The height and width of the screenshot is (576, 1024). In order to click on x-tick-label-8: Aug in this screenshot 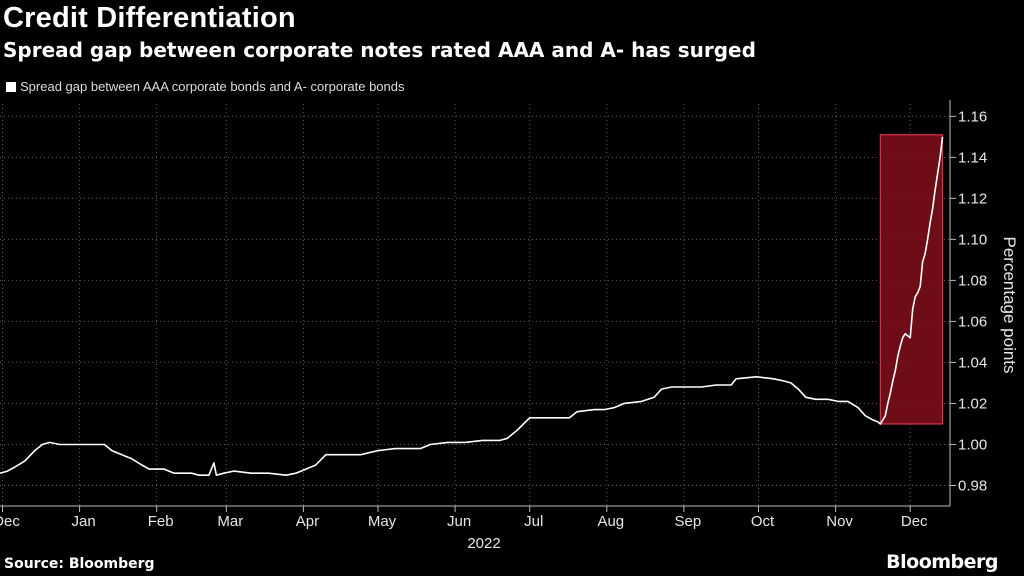, I will do `click(610, 521)`.